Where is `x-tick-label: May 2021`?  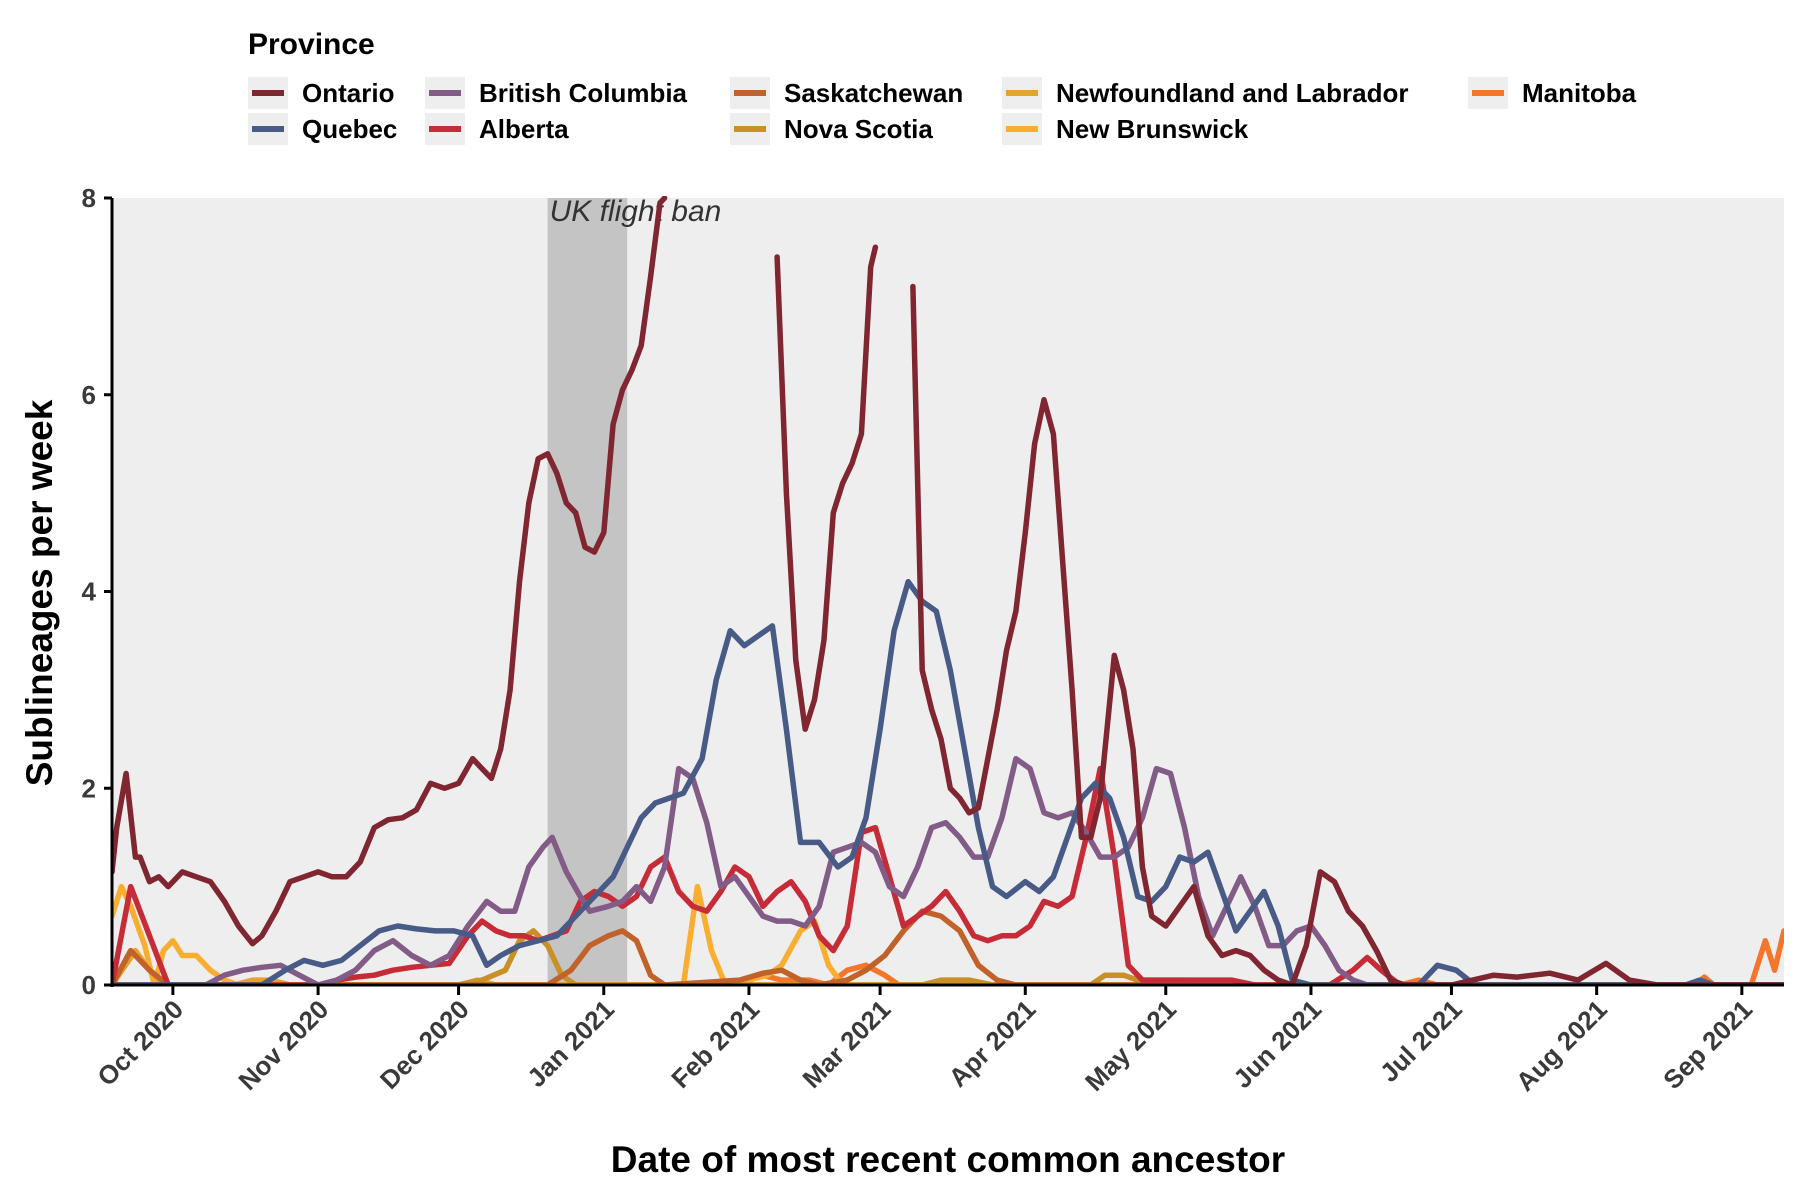
x-tick-label: May 2021 is located at coordinates (1130, 1045).